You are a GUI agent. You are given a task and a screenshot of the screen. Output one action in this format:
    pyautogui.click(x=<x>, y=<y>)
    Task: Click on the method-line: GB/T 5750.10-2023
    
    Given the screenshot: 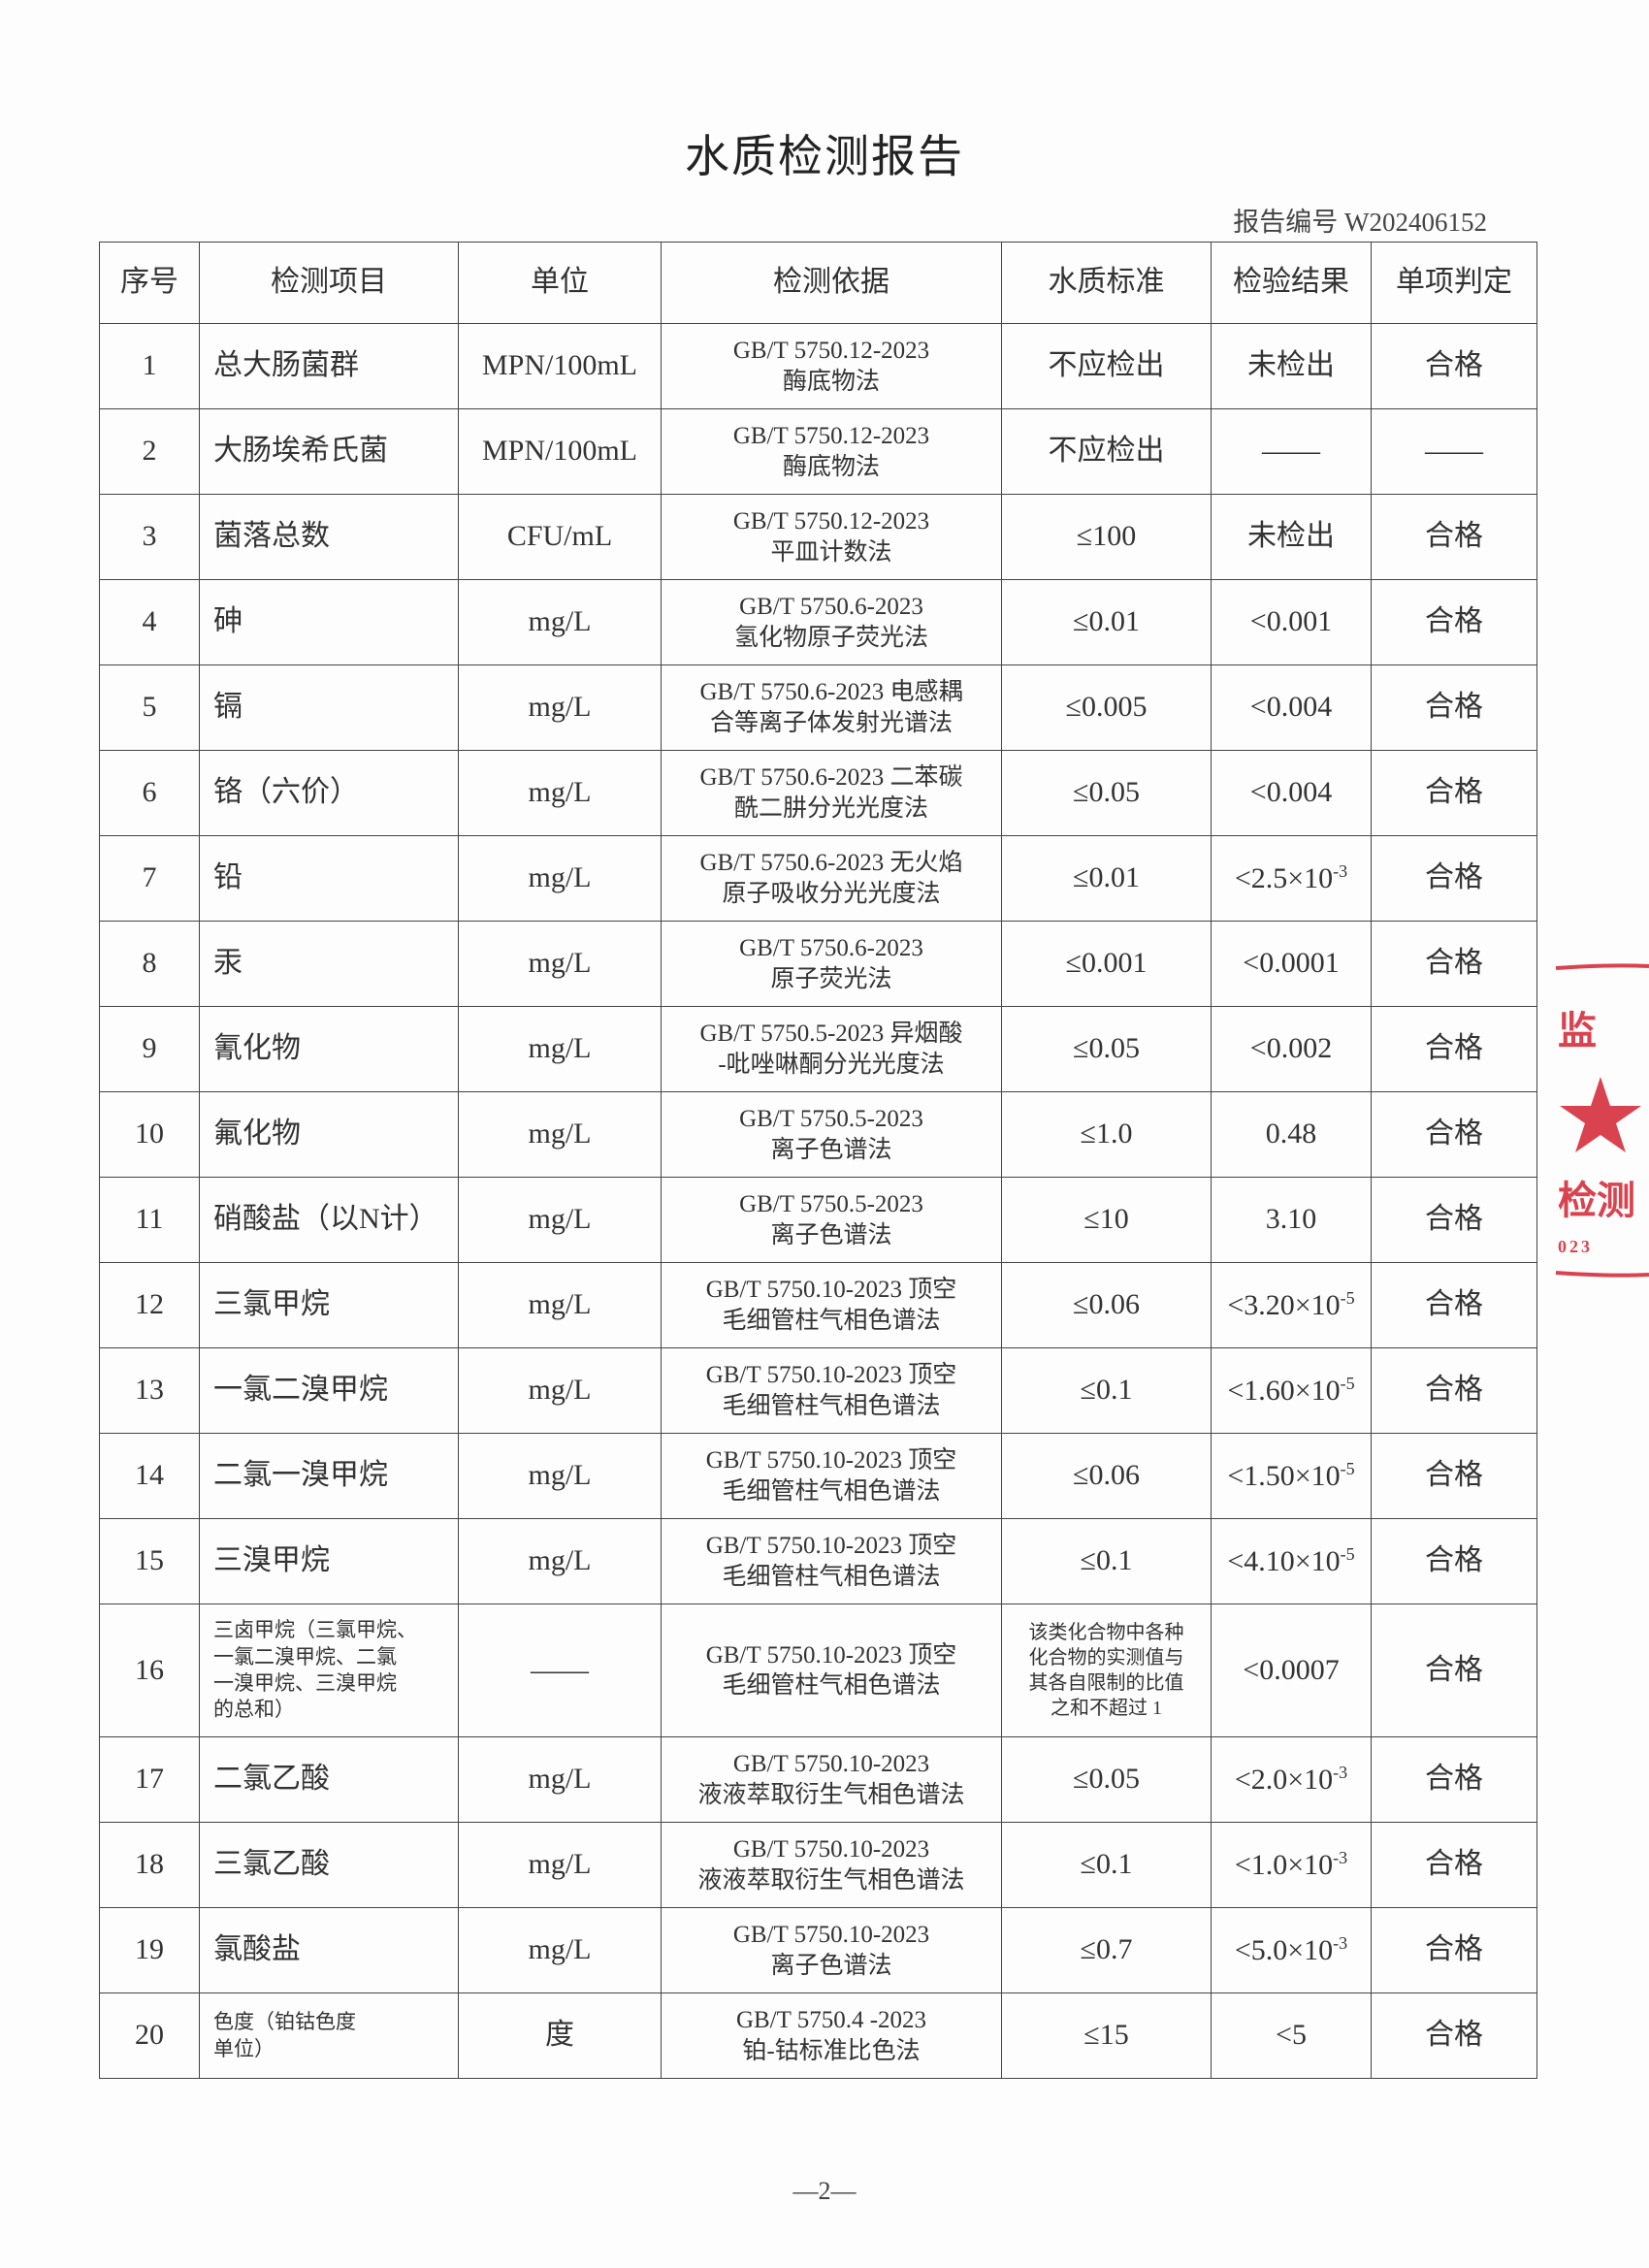 What is the action you would take?
    pyautogui.click(x=831, y=1764)
    